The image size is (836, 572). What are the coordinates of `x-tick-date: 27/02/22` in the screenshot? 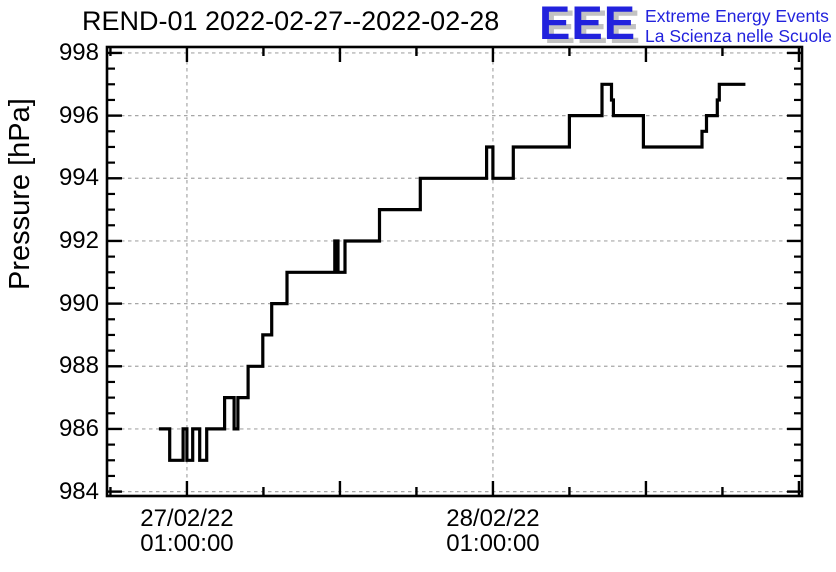 It's located at (187, 518).